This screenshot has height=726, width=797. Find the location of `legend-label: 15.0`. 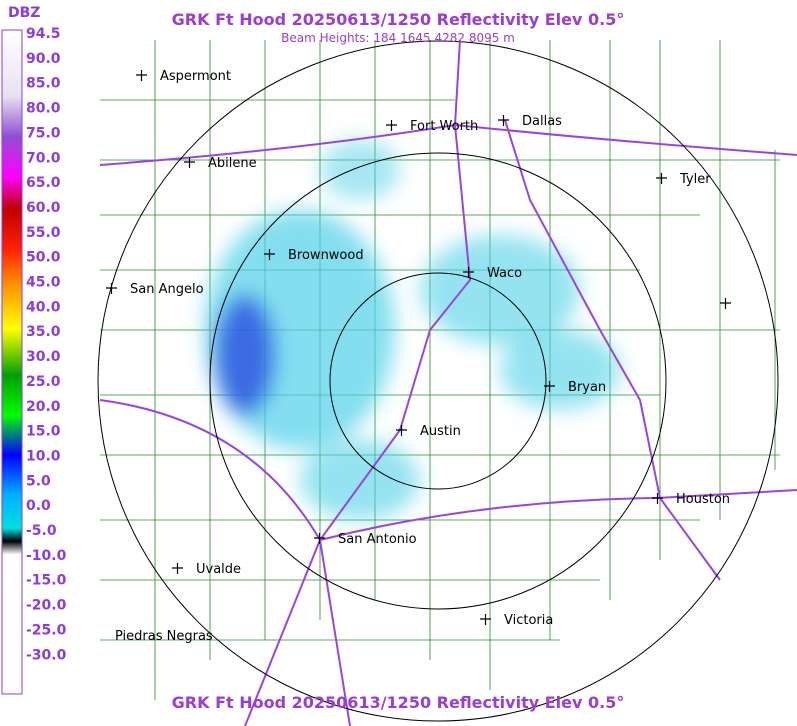

legend-label: 15.0 is located at coordinates (43, 432).